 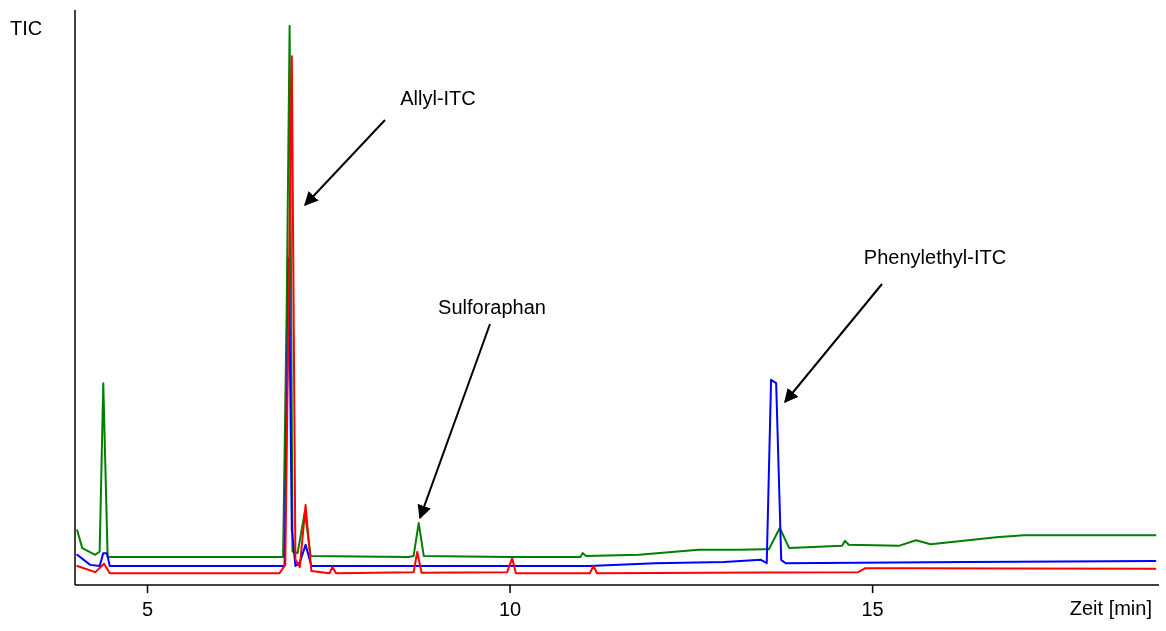 I want to click on x-tick-label: 15, so click(x=872, y=609).